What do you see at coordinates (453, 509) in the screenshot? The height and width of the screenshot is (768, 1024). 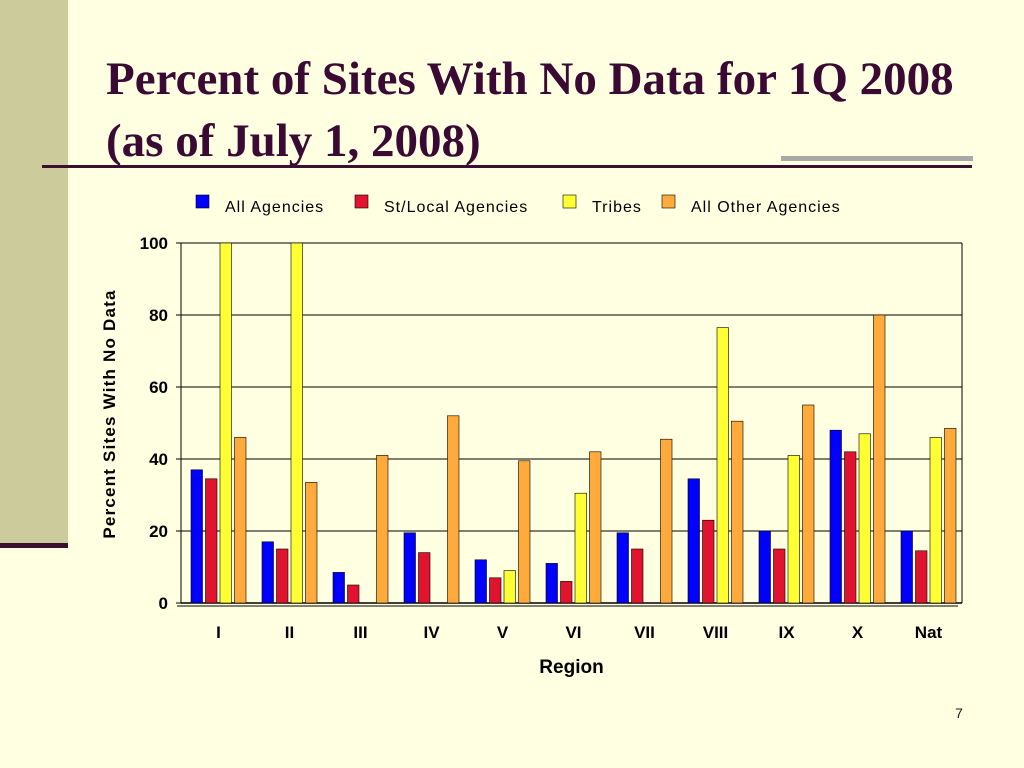 I see `bar-all-other-agencies-iv` at bounding box center [453, 509].